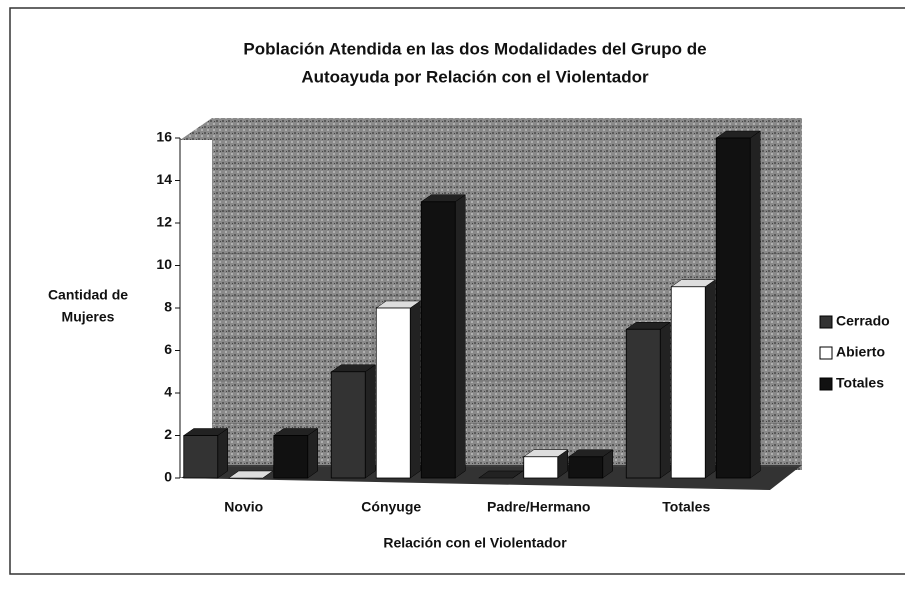  What do you see at coordinates (164, 137) in the screenshot?
I see `y-tick-label: 16` at bounding box center [164, 137].